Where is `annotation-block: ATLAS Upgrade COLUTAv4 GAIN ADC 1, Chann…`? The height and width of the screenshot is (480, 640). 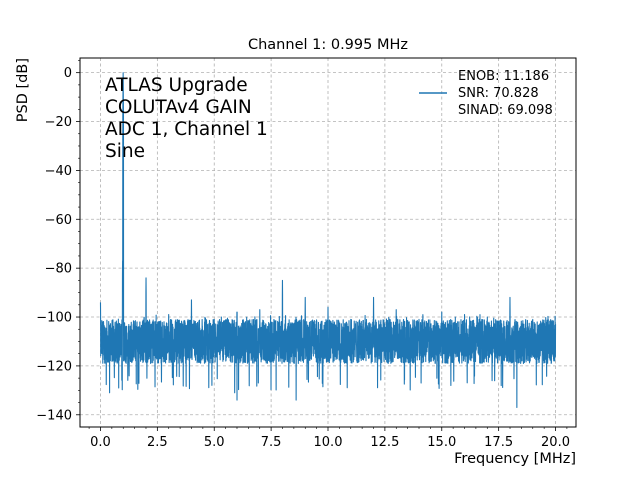 annotation-block: ATLAS Upgrade COLUTAv4 GAIN ADC 1, Chann… is located at coordinates (186, 118).